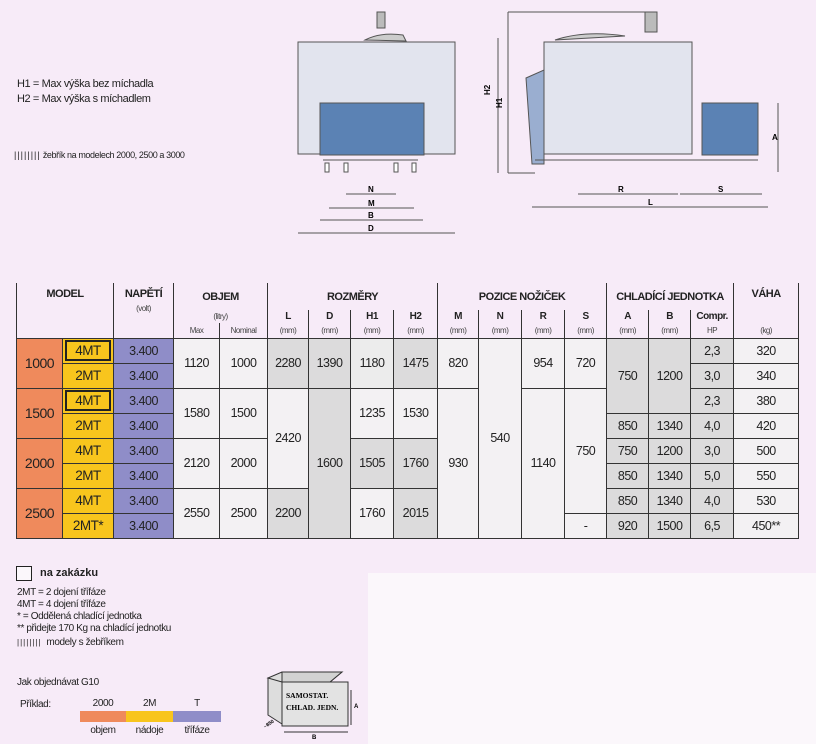 The height and width of the screenshot is (744, 816). I want to click on compr-cell: 3,0, so click(712, 450).